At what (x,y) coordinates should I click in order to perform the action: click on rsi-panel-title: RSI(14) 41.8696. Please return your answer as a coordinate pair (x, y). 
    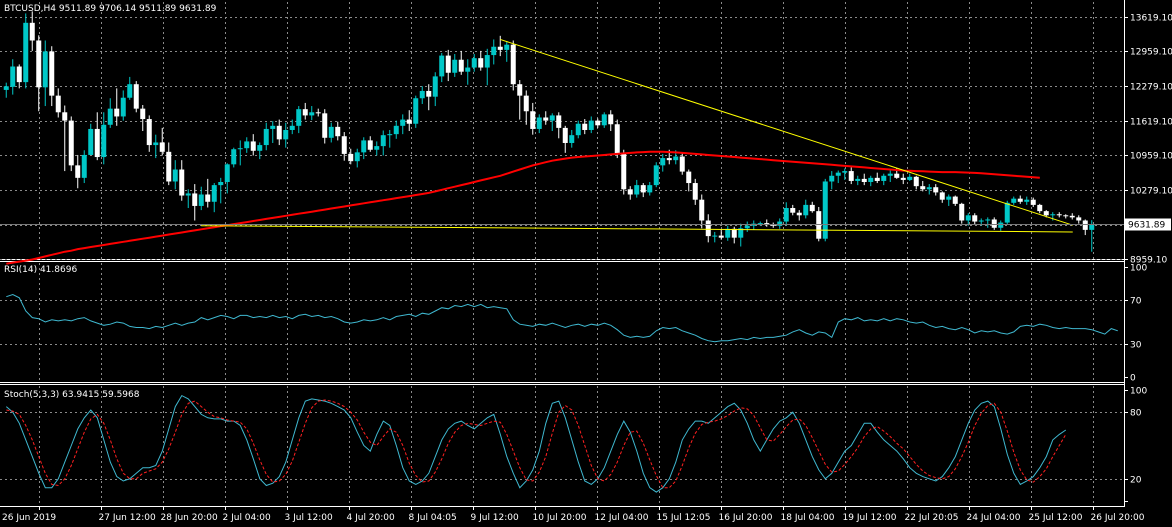
    Looking at the image, I should click on (40, 270).